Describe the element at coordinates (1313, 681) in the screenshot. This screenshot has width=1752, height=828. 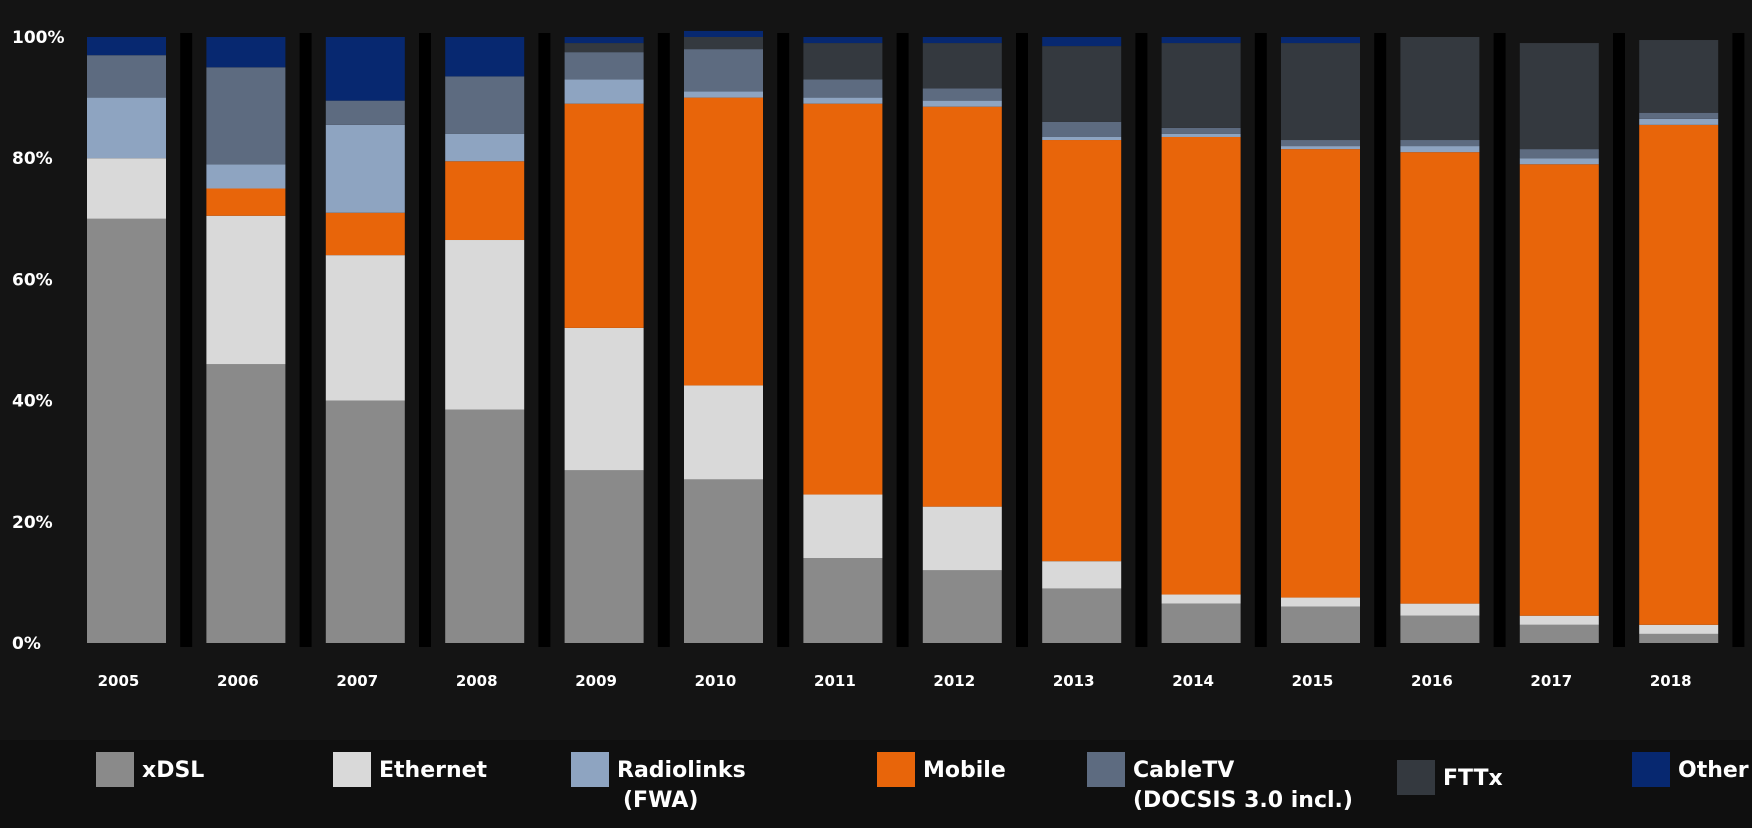
I see `x-tick-label: 2015` at that location.